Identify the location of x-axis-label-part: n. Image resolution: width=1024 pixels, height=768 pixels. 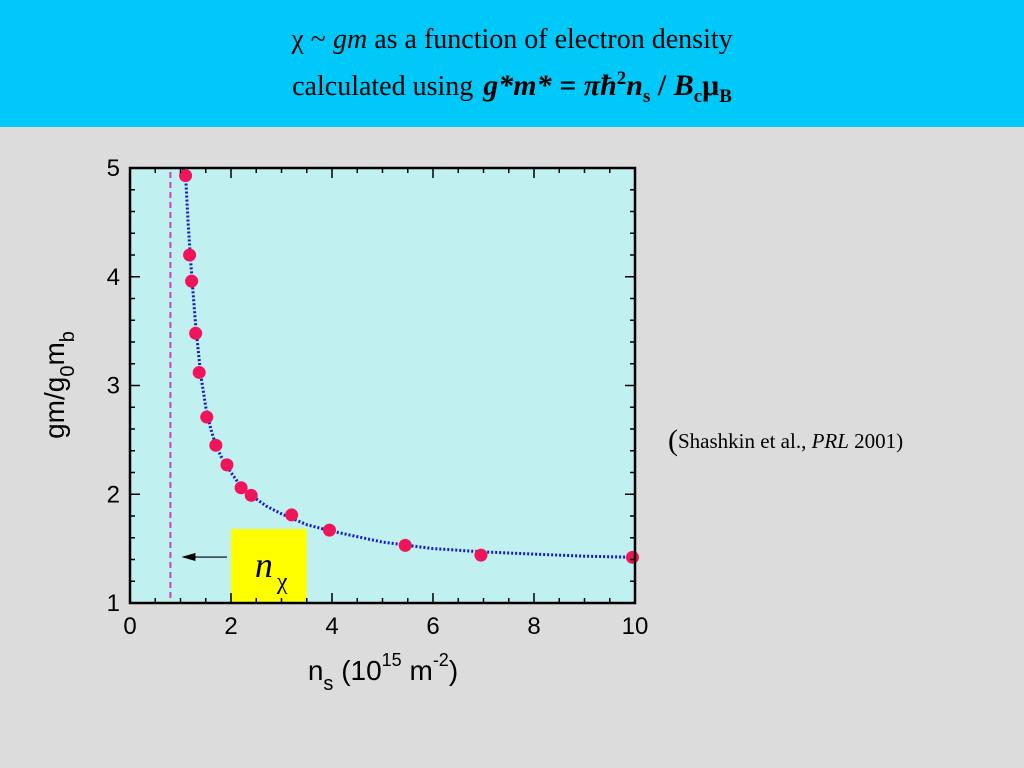
(316, 670).